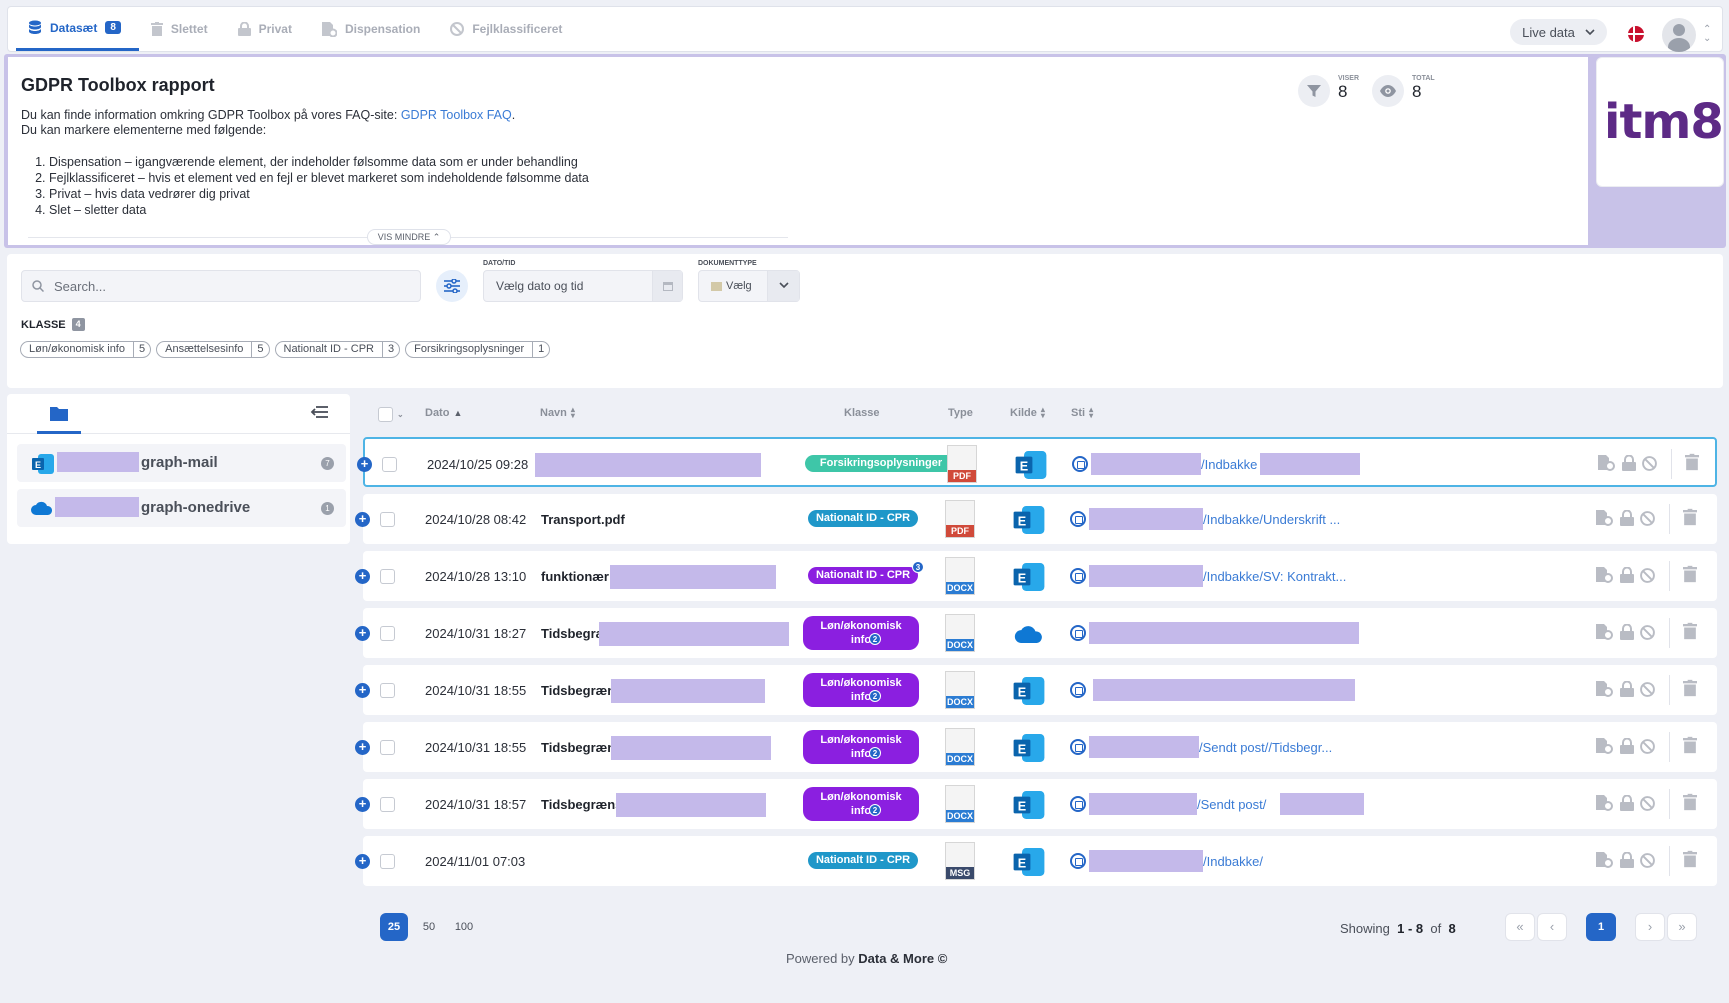 The image size is (1729, 1003). I want to click on calendar-icon, so click(667, 286).